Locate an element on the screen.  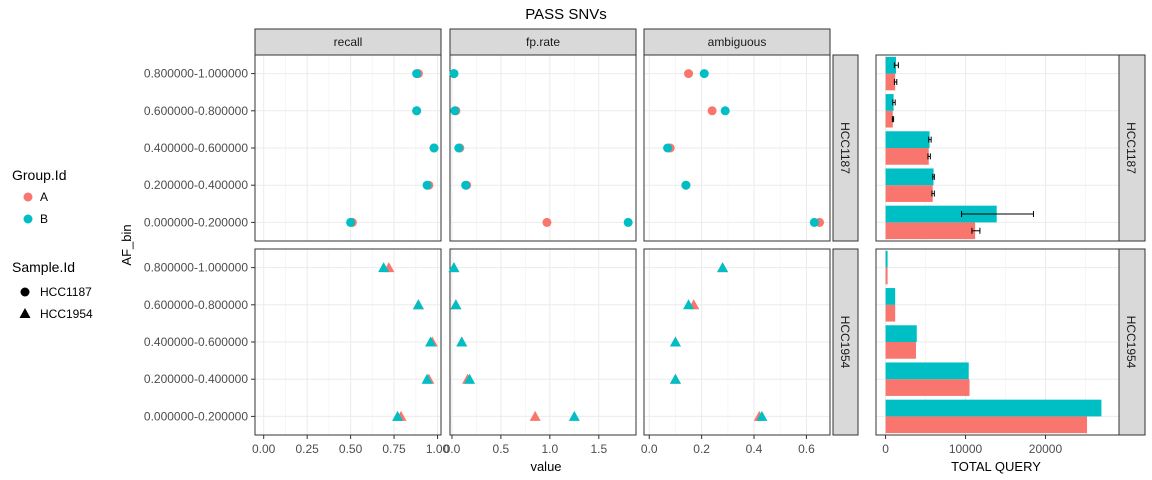
legend-sample-title: Sample.Id is located at coordinates (43, 267).